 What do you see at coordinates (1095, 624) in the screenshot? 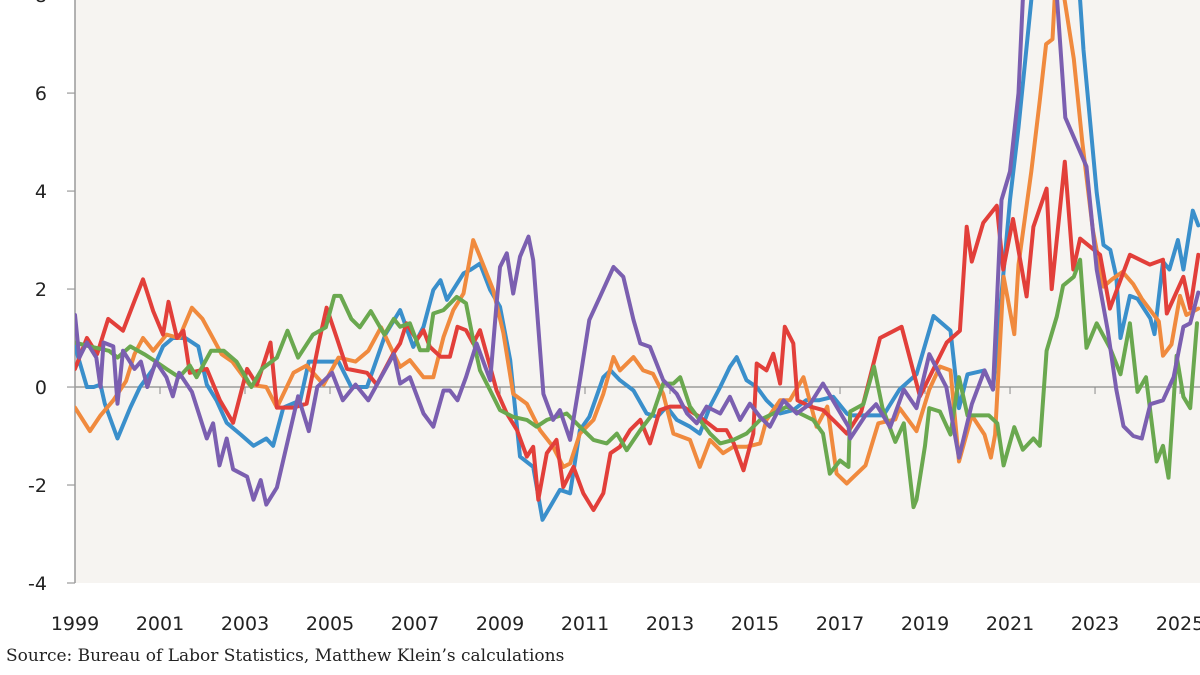
I see `x-tick-label: 2023` at bounding box center [1095, 624].